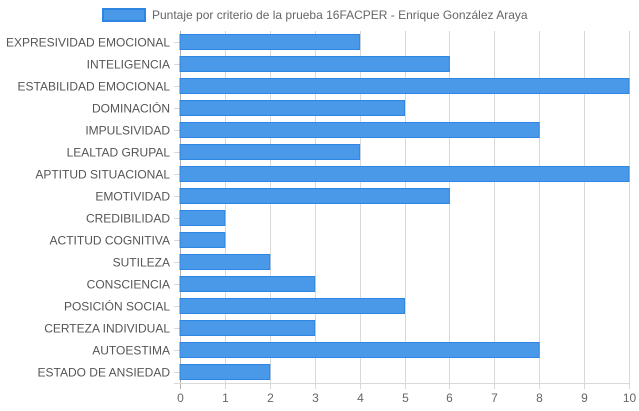 This screenshot has width=639, height=411. What do you see at coordinates (270, 398) in the screenshot?
I see `x-tick-label: 2` at bounding box center [270, 398].